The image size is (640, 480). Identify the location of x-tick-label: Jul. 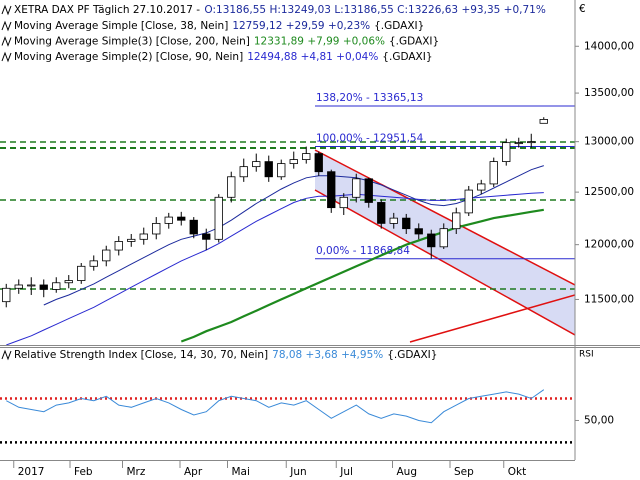
(346, 472).